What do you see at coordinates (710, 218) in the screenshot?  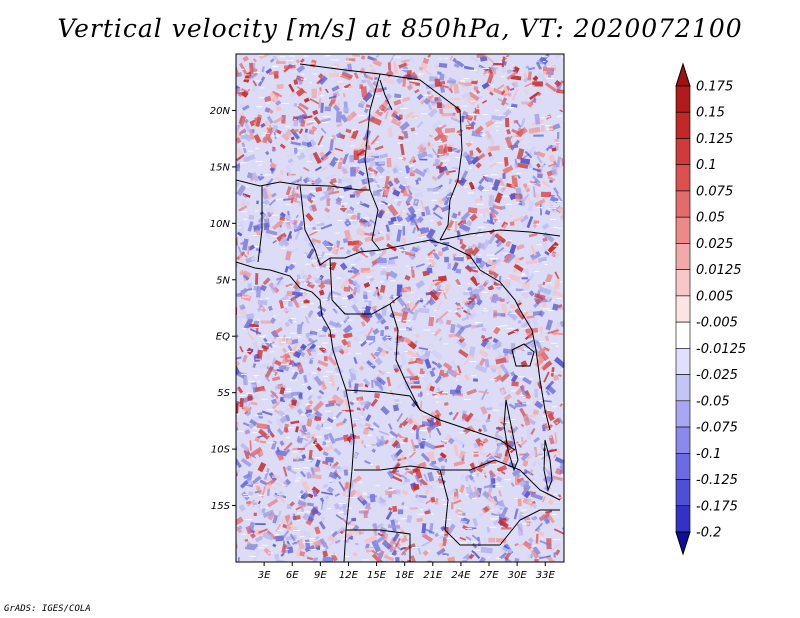 I see `colorbar-label: 0.05` at bounding box center [710, 218].